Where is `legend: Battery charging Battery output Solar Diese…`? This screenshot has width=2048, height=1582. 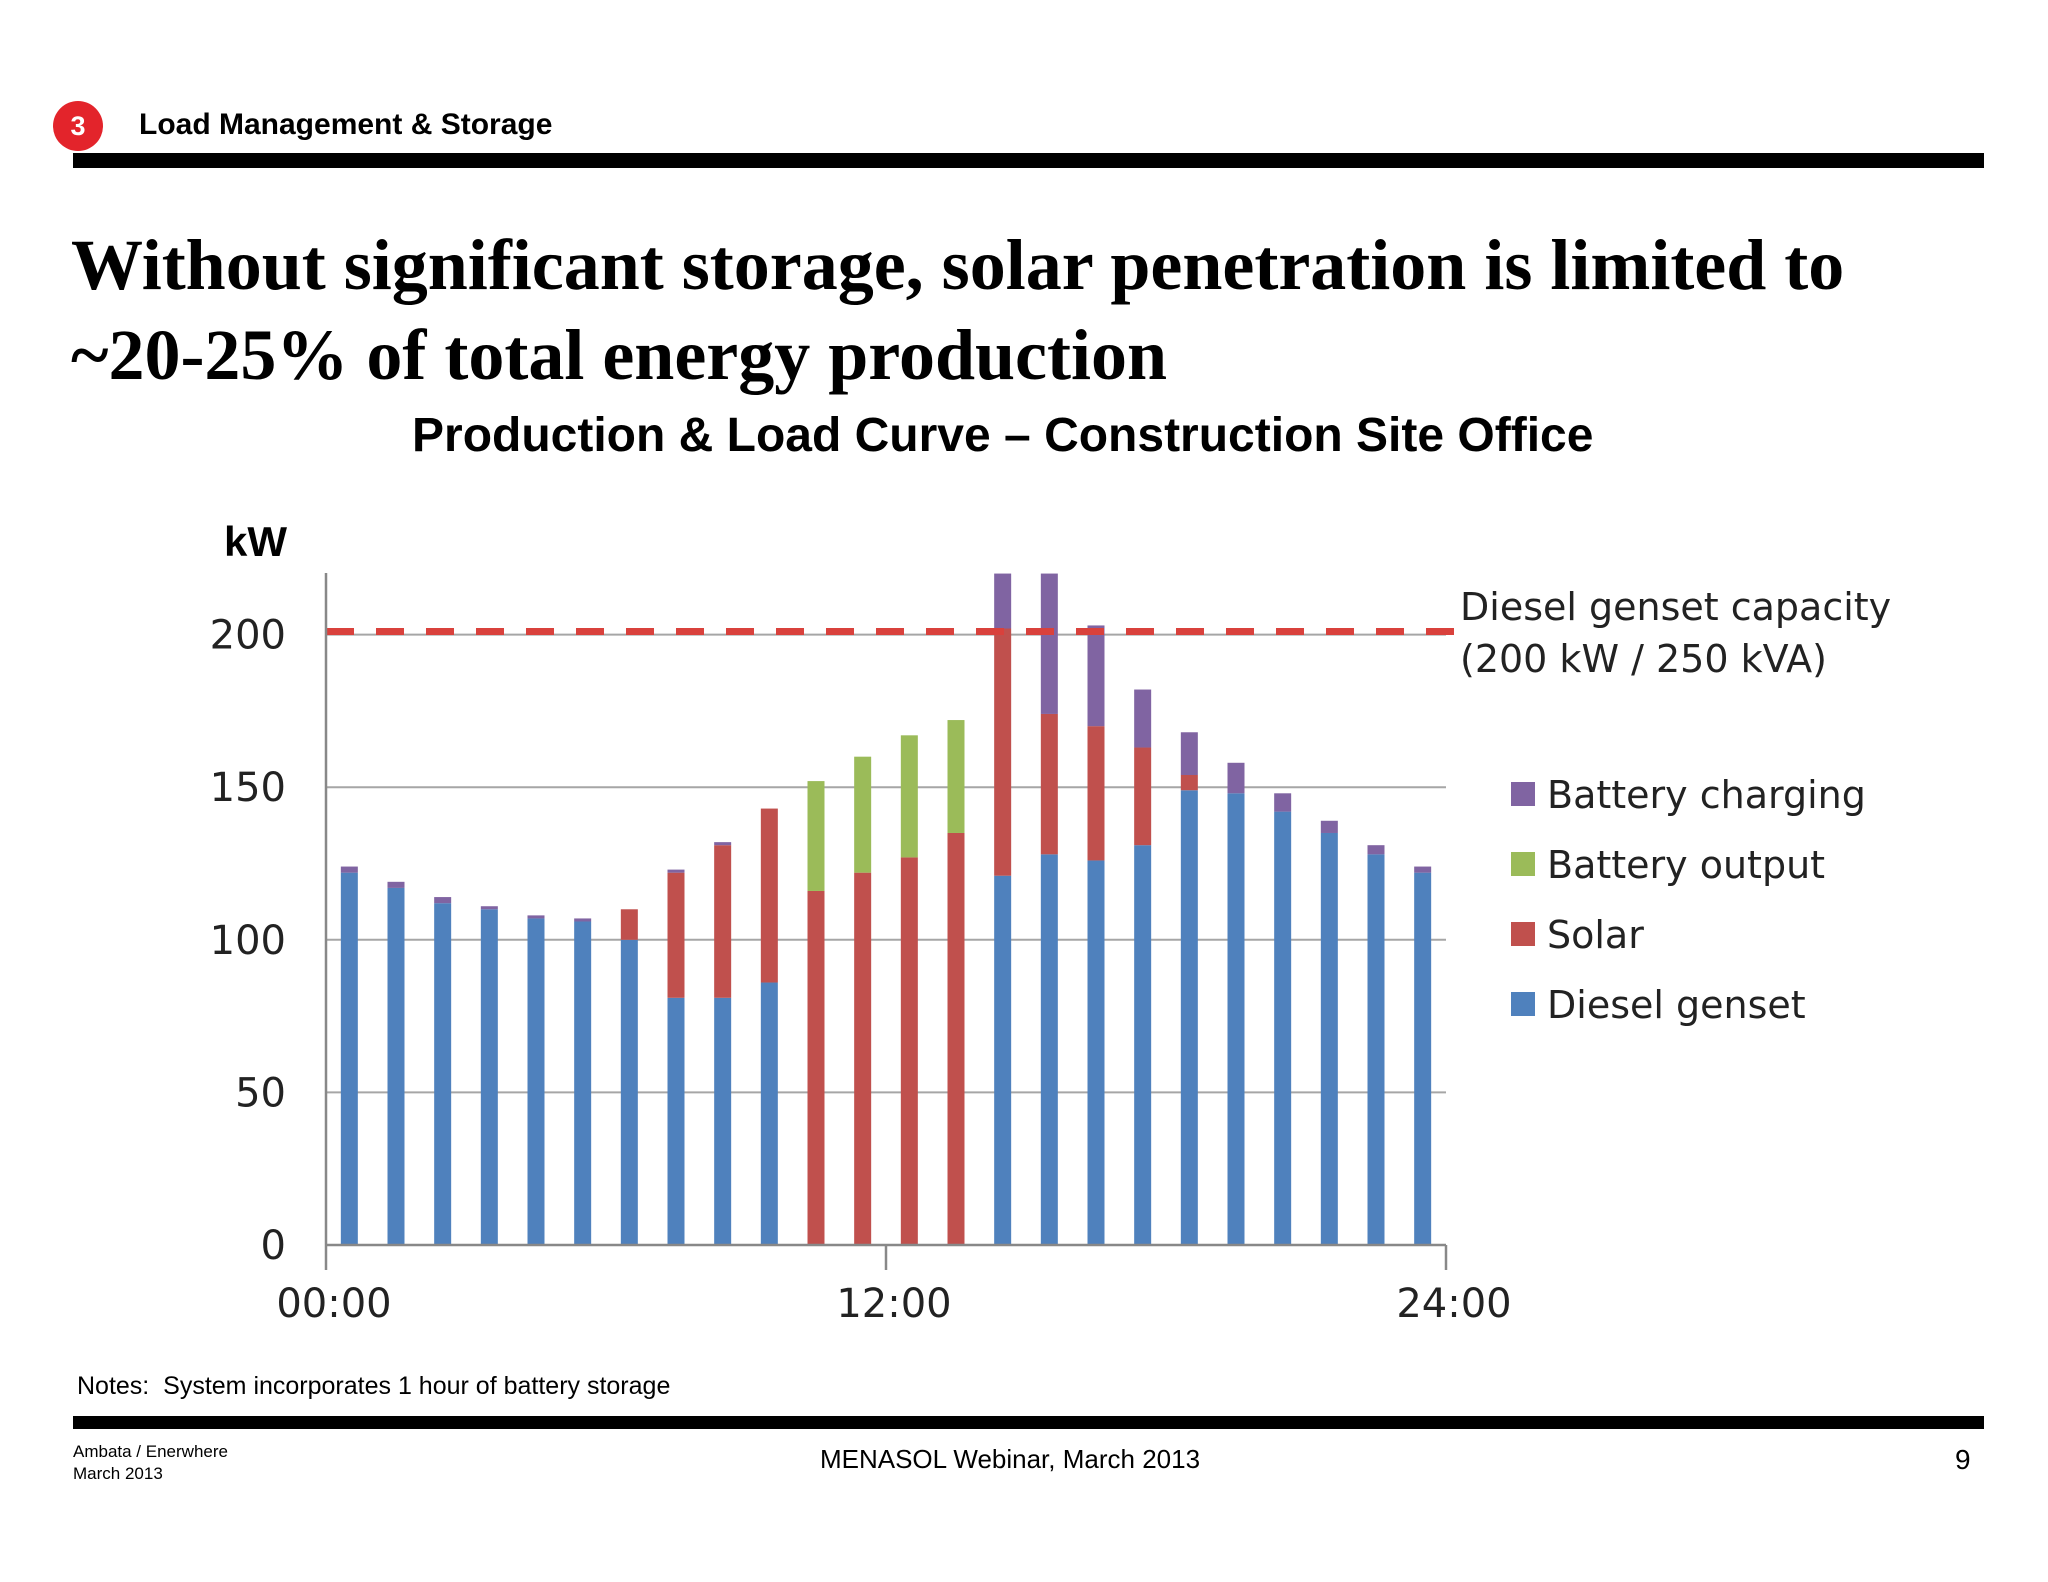 legend: Battery charging Battery output Solar Diese… is located at coordinates (1688, 900).